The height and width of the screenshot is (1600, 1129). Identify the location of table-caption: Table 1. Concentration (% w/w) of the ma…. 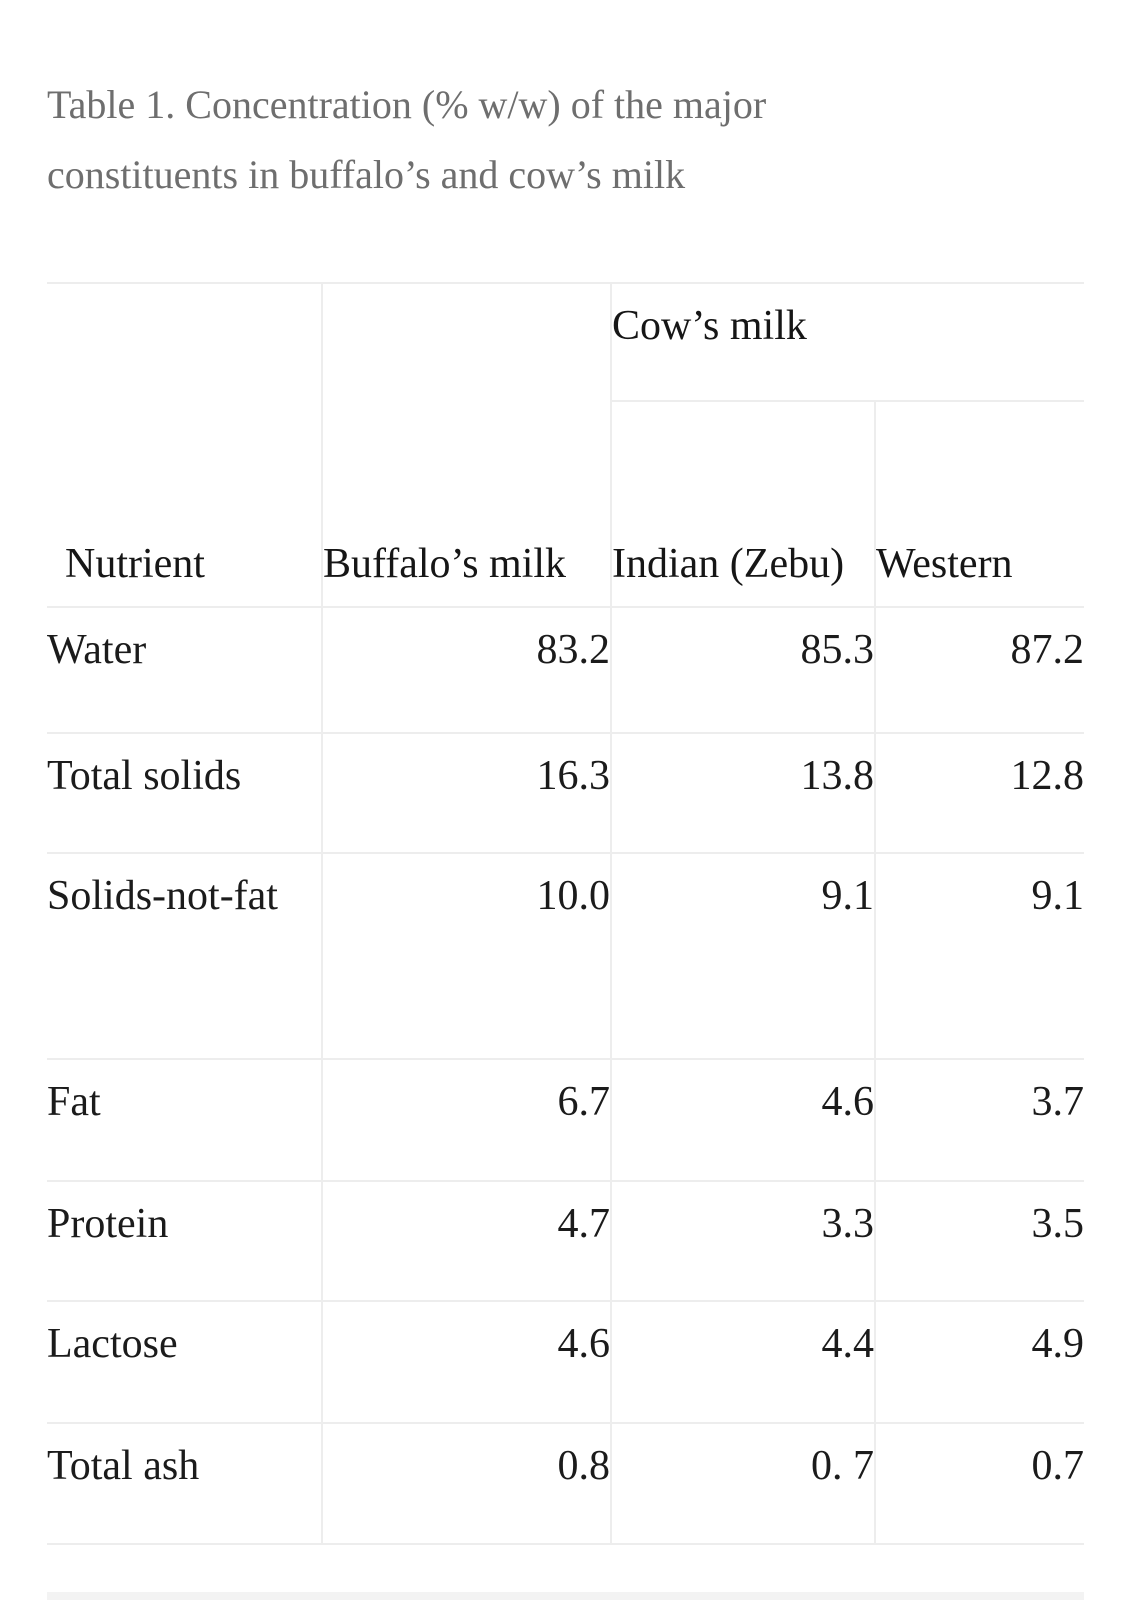
(462, 140).